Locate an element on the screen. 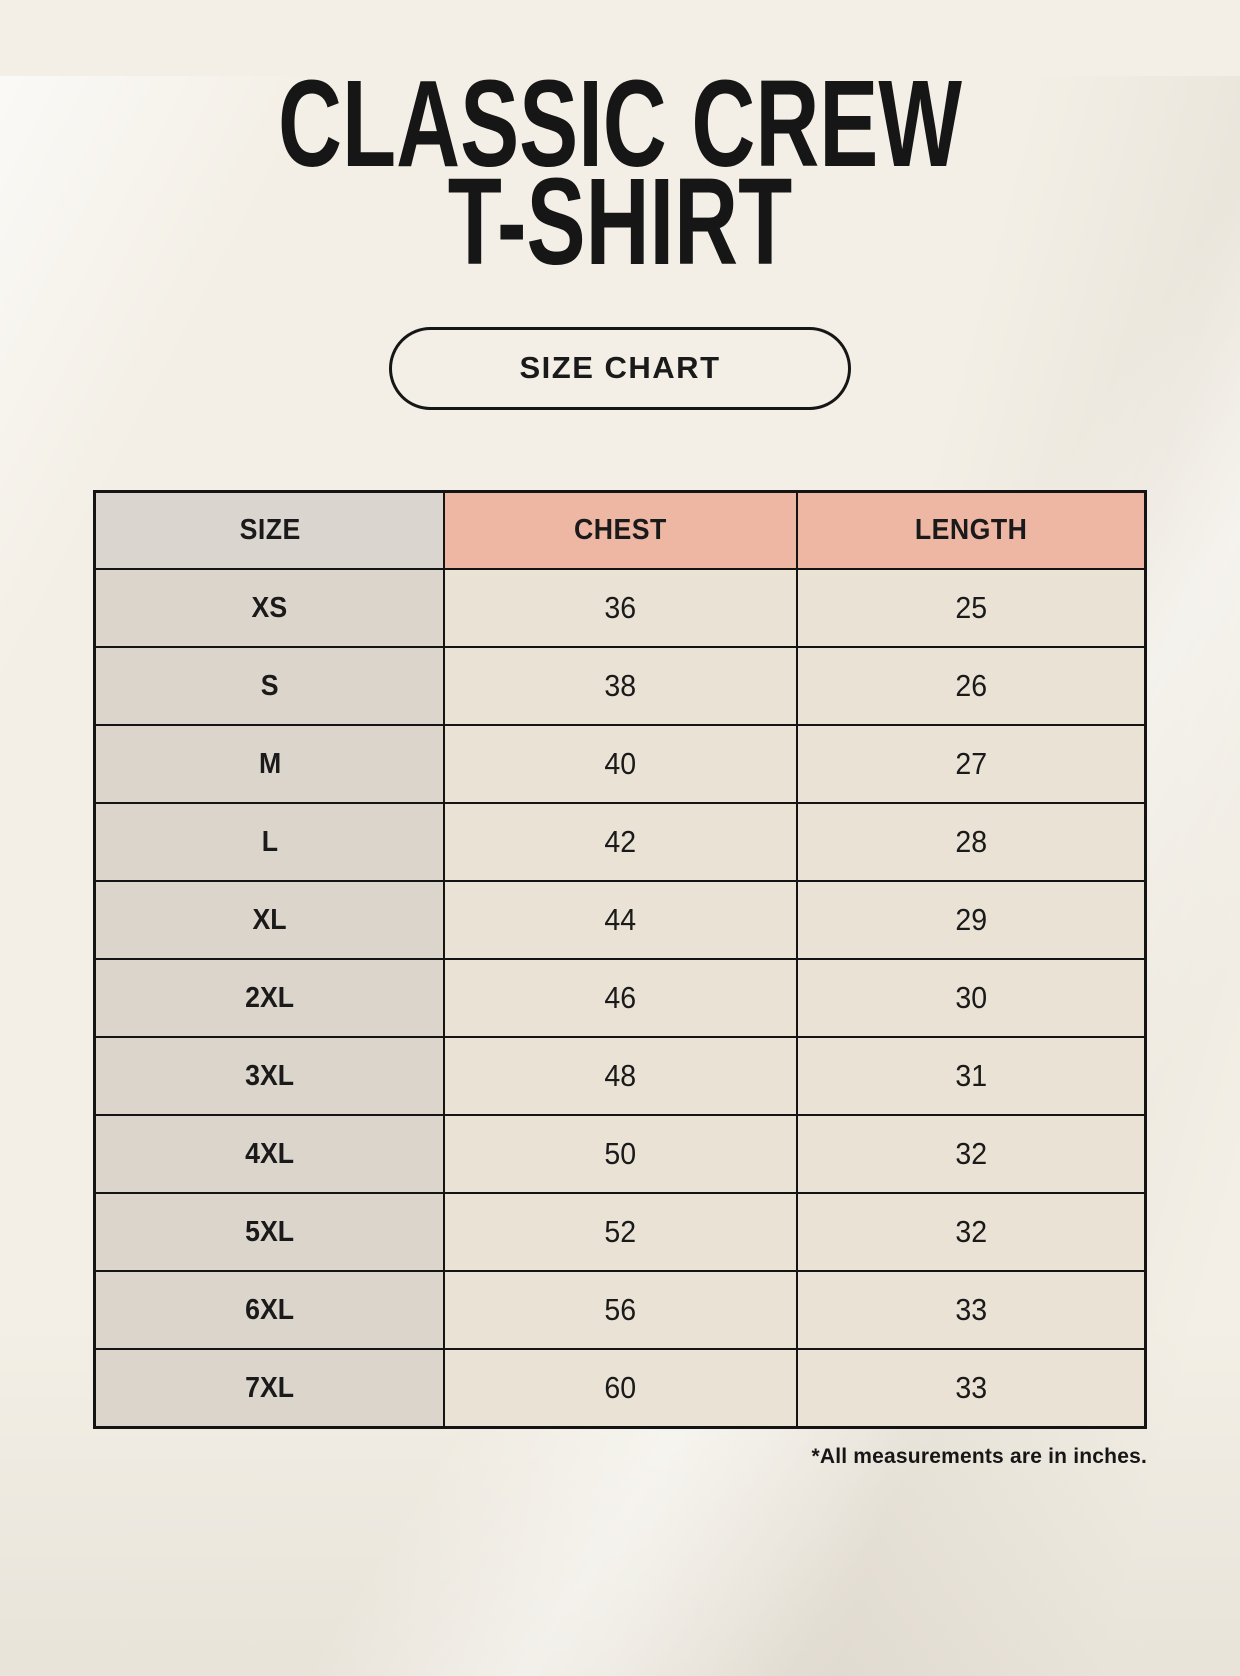 This screenshot has height=1676, width=1240. title-line-1: CLASSIC CREW is located at coordinates (620, 124).